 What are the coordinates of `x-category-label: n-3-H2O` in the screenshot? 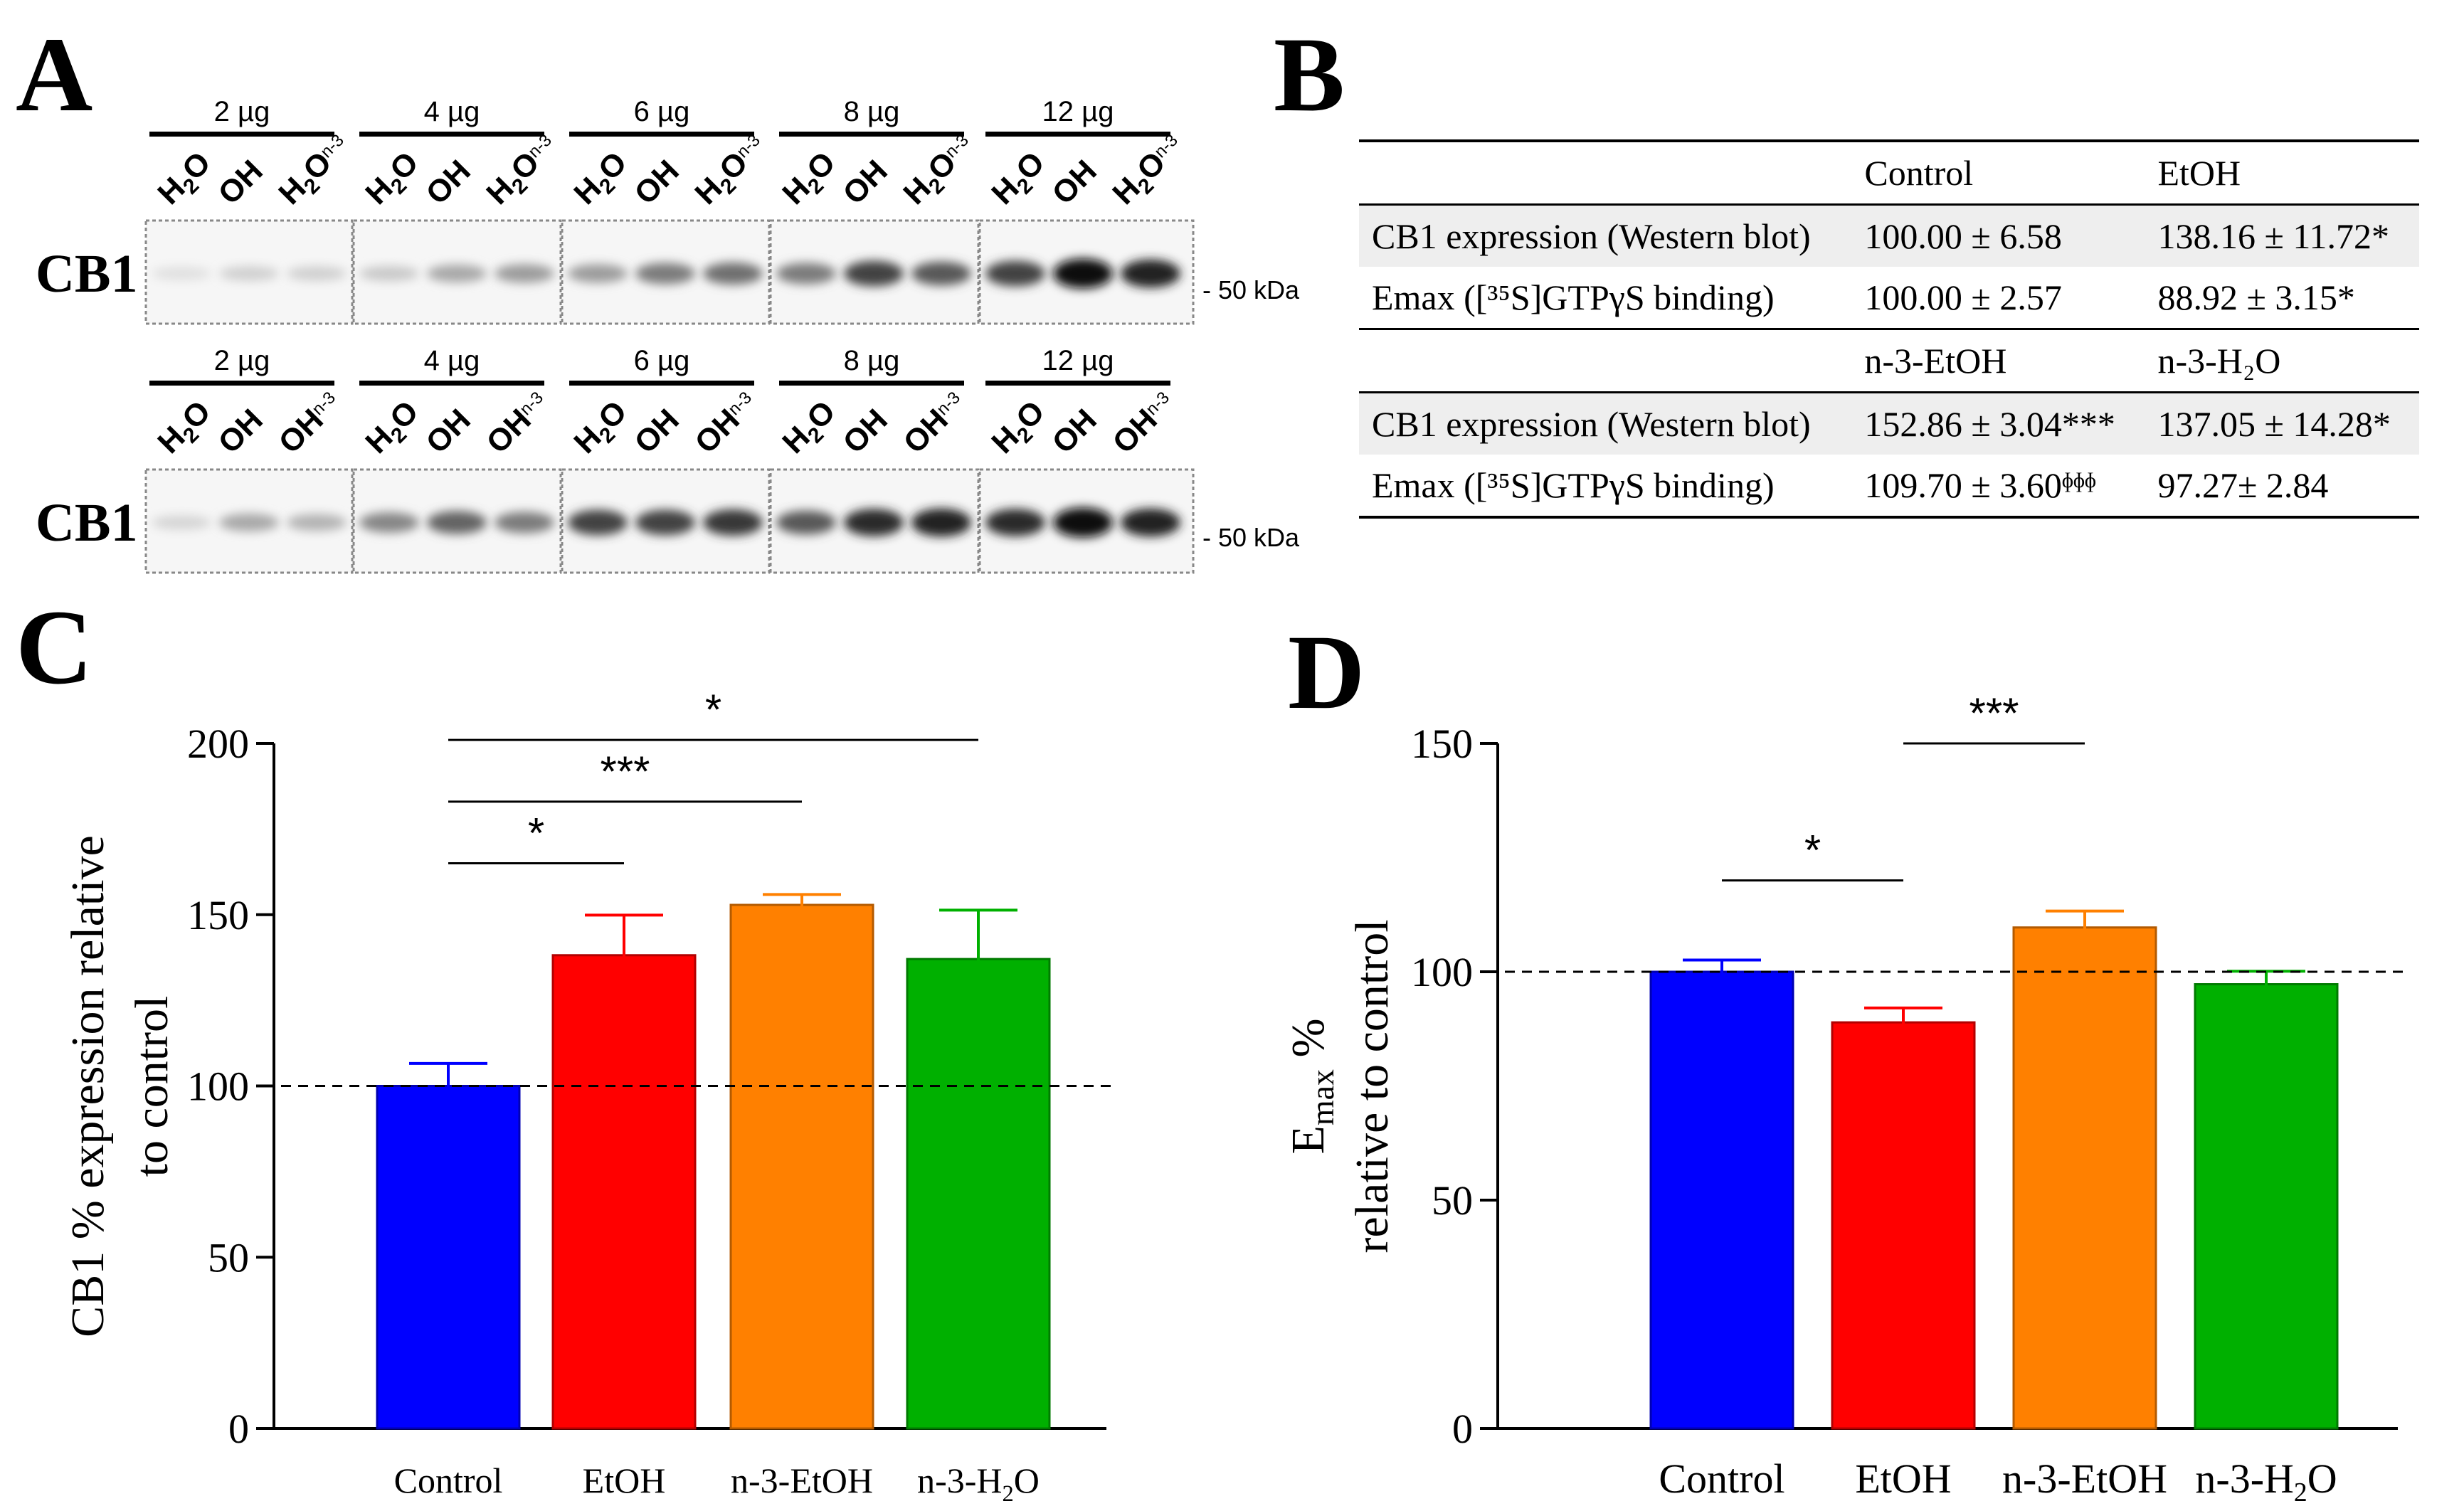 It's located at (2266, 1481).